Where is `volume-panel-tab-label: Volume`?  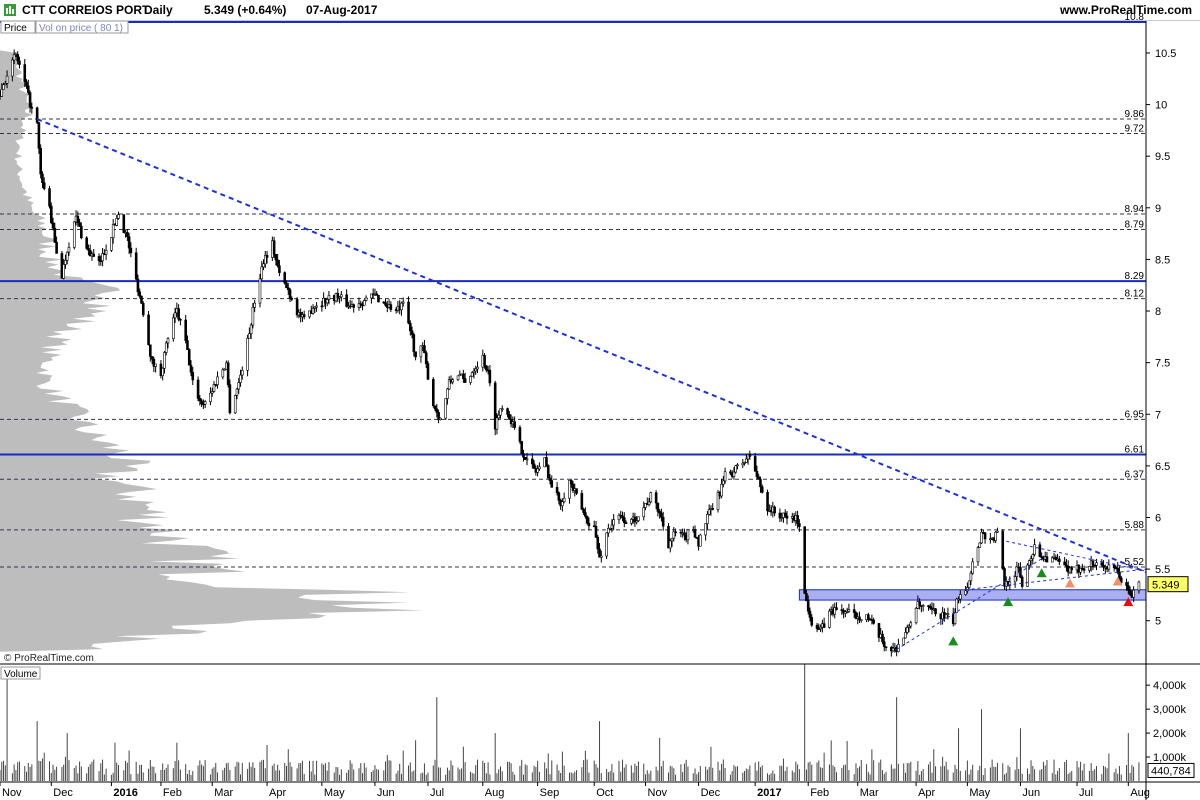 volume-panel-tab-label: Volume is located at coordinates (21, 674).